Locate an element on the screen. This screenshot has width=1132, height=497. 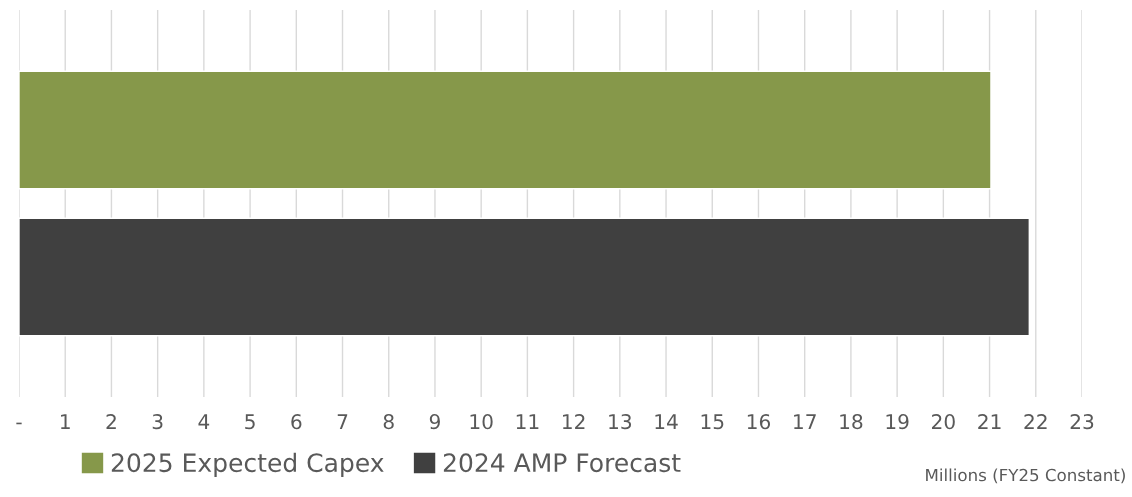
x-tick-label: 20 is located at coordinates (943, 422).